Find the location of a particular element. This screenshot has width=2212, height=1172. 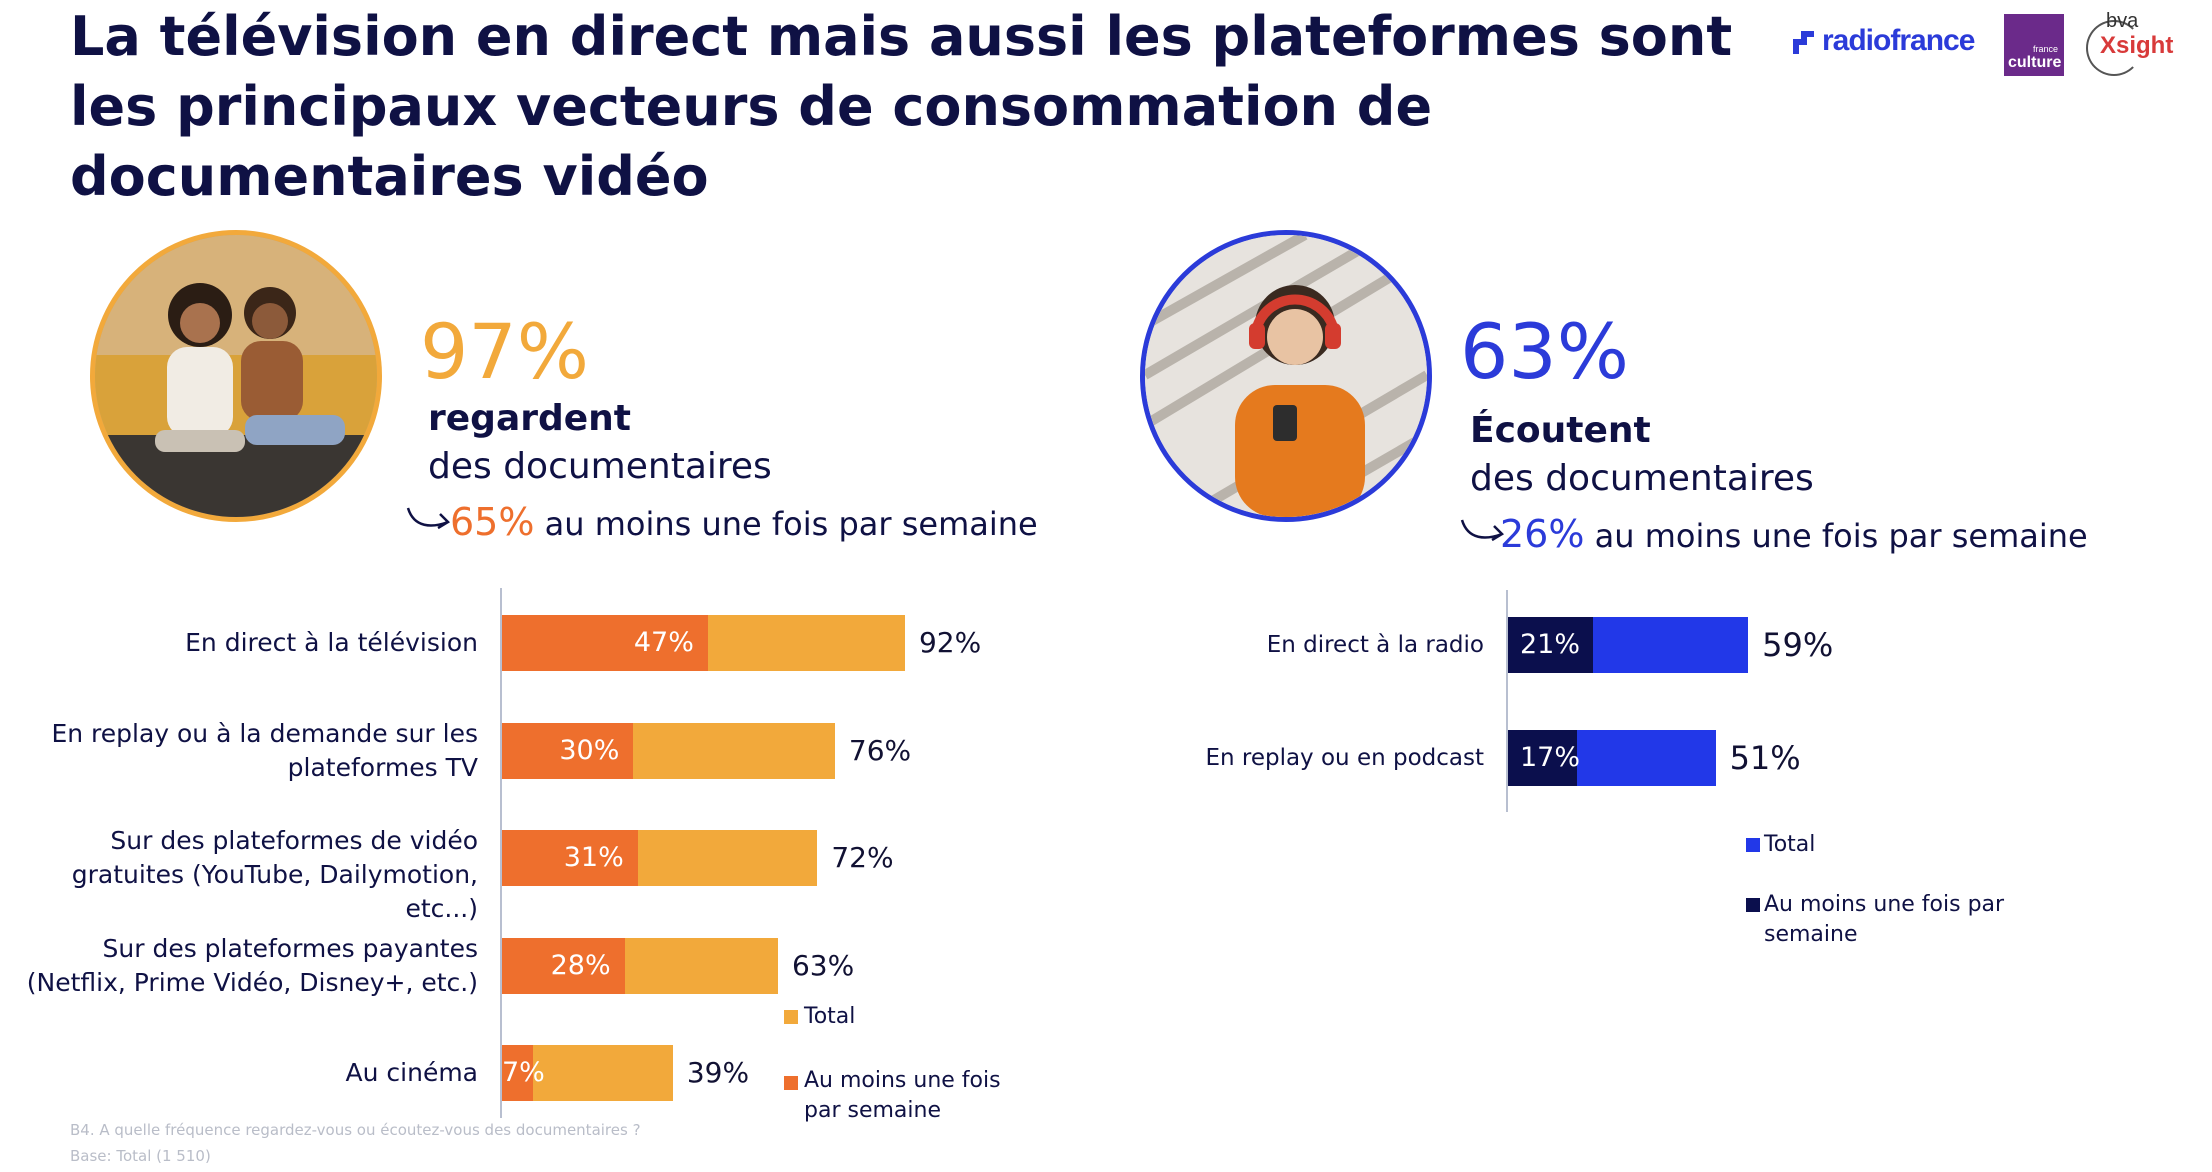

audio-headline-percent: 63% is located at coordinates (1544, 351).